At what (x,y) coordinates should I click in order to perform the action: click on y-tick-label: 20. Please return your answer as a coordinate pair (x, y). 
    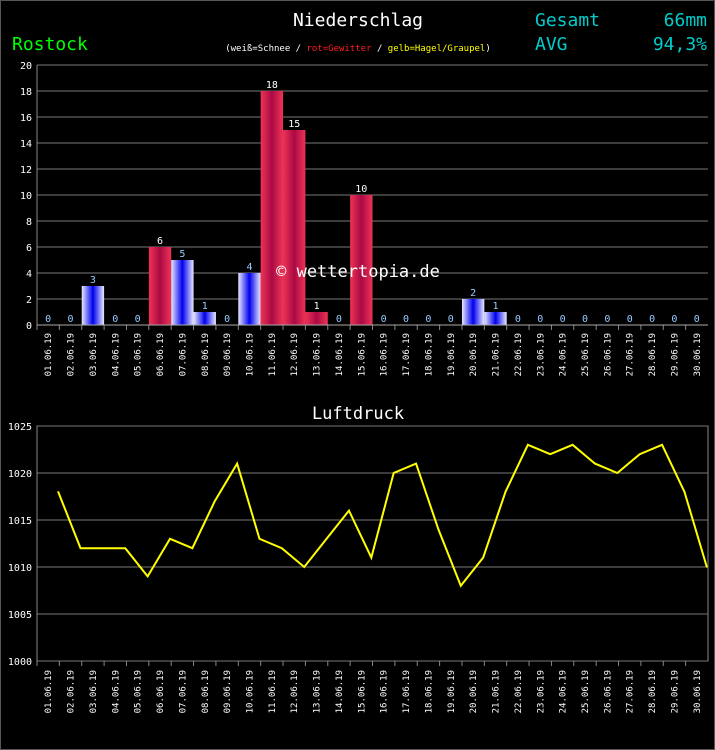
    Looking at the image, I should click on (26, 66).